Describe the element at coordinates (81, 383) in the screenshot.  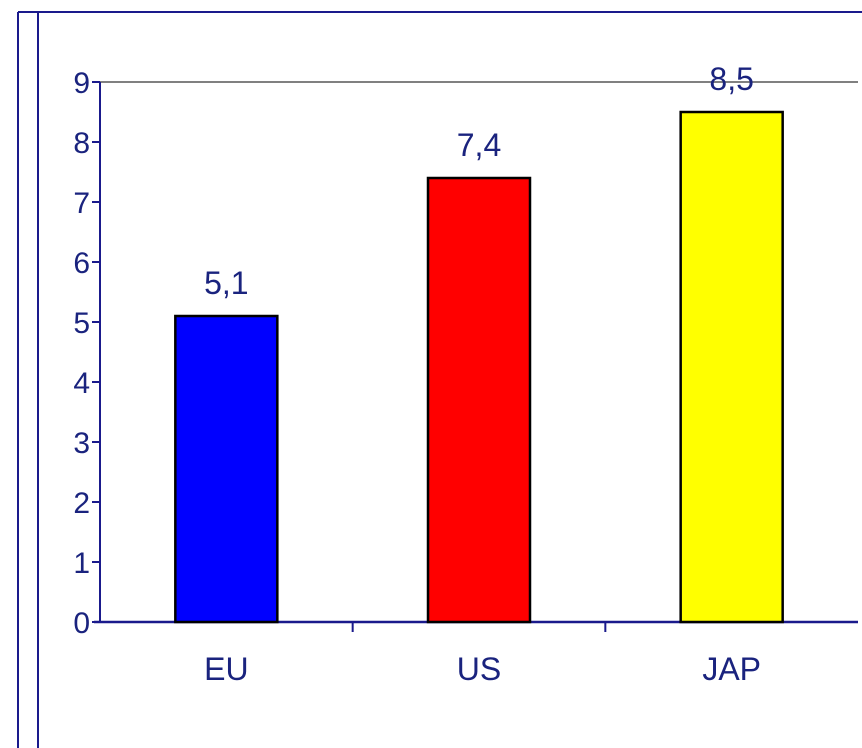
I see `y-tick-label: 4` at that location.